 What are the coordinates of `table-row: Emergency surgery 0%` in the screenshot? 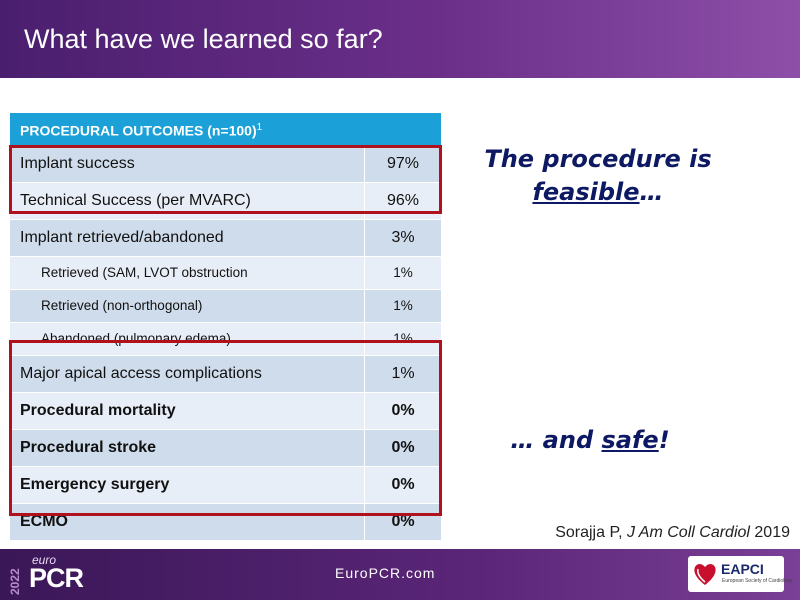 It's located at (225, 484).